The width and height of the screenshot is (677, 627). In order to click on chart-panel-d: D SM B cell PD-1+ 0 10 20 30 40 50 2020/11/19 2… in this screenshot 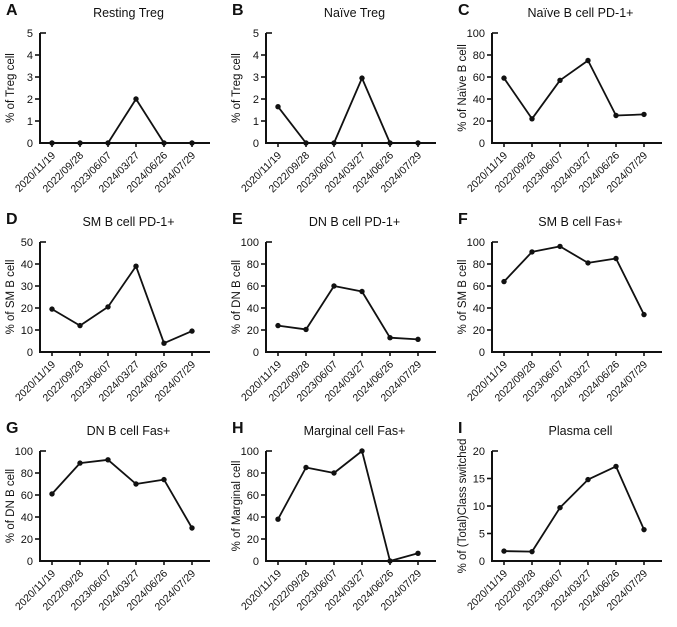, I will do `click(112, 313)`.